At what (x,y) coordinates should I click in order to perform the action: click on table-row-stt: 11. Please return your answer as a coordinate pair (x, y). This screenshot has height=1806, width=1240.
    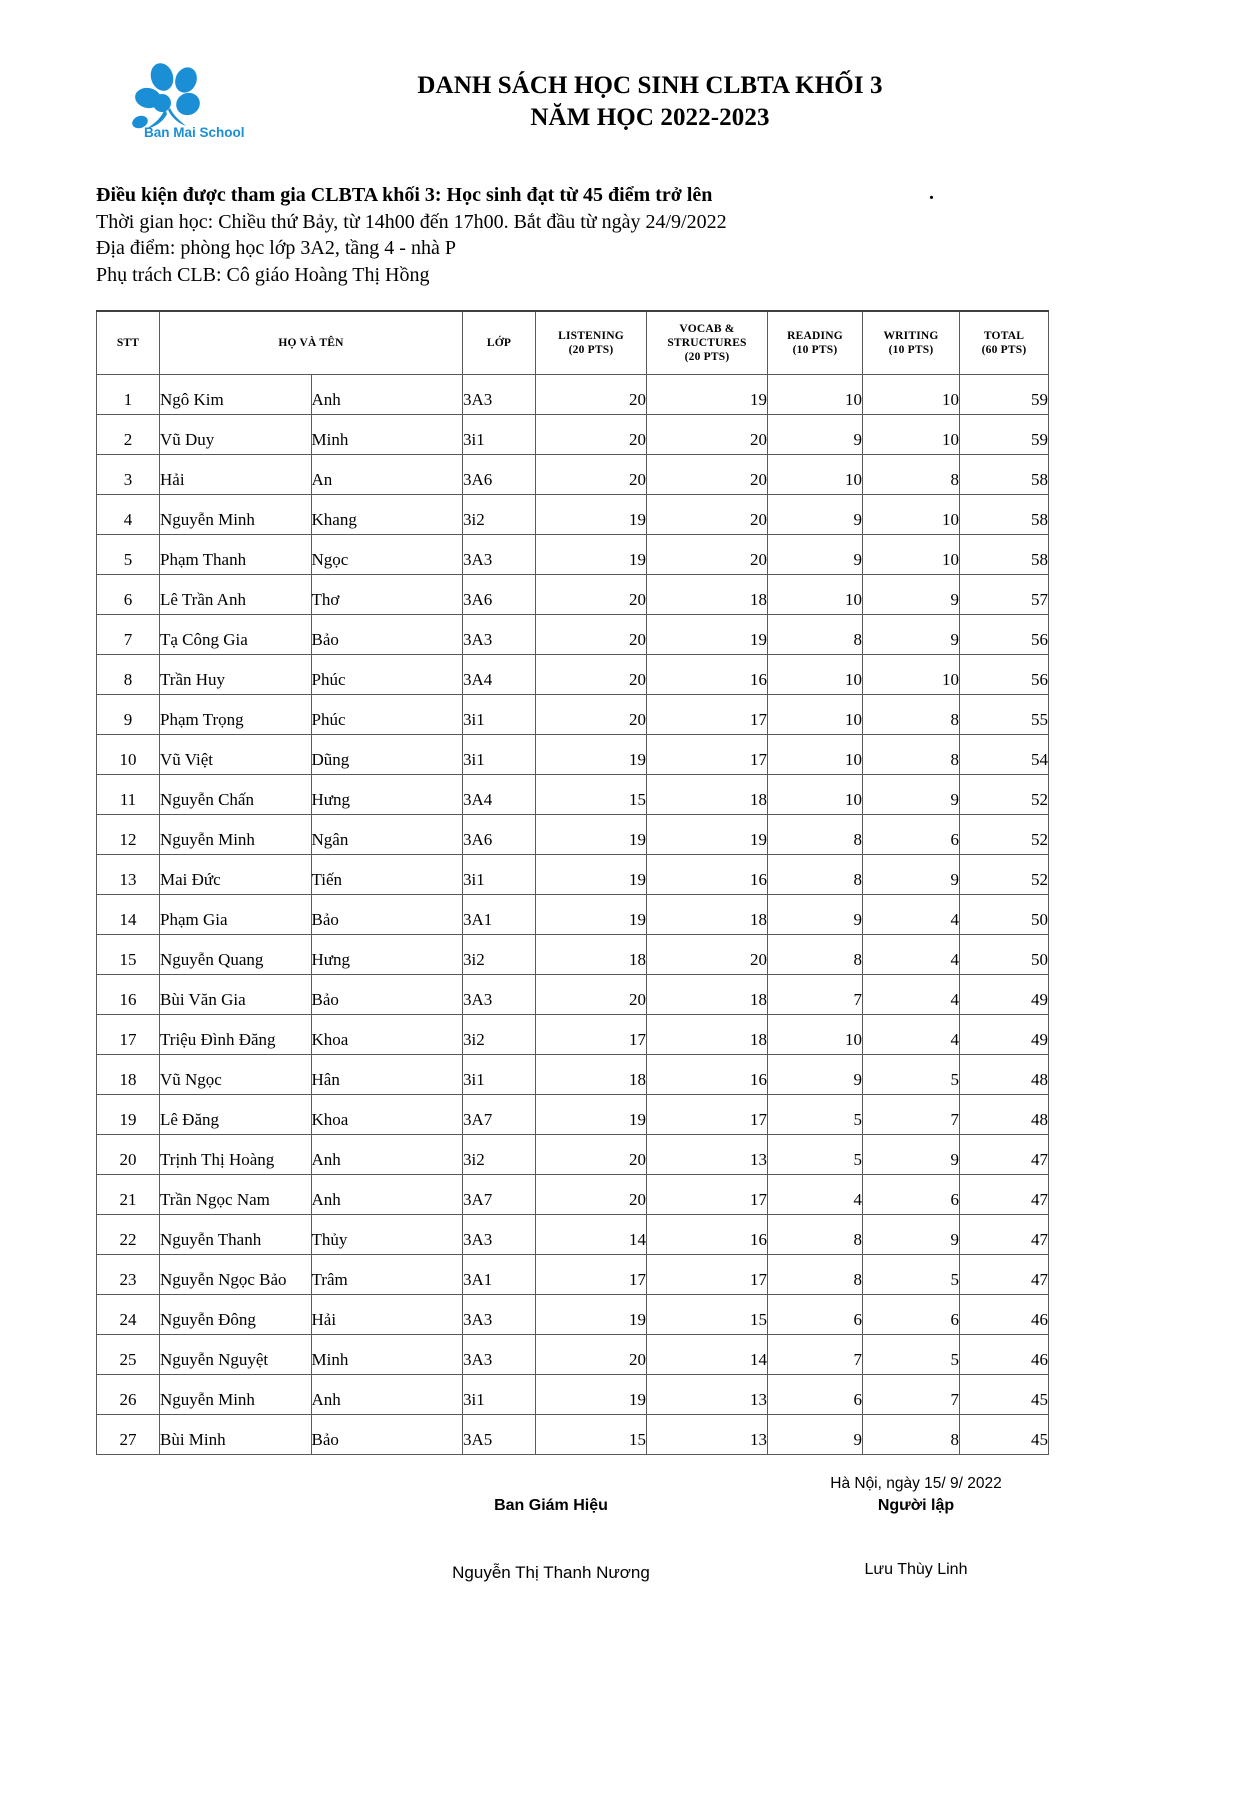
    Looking at the image, I should click on (128, 794).